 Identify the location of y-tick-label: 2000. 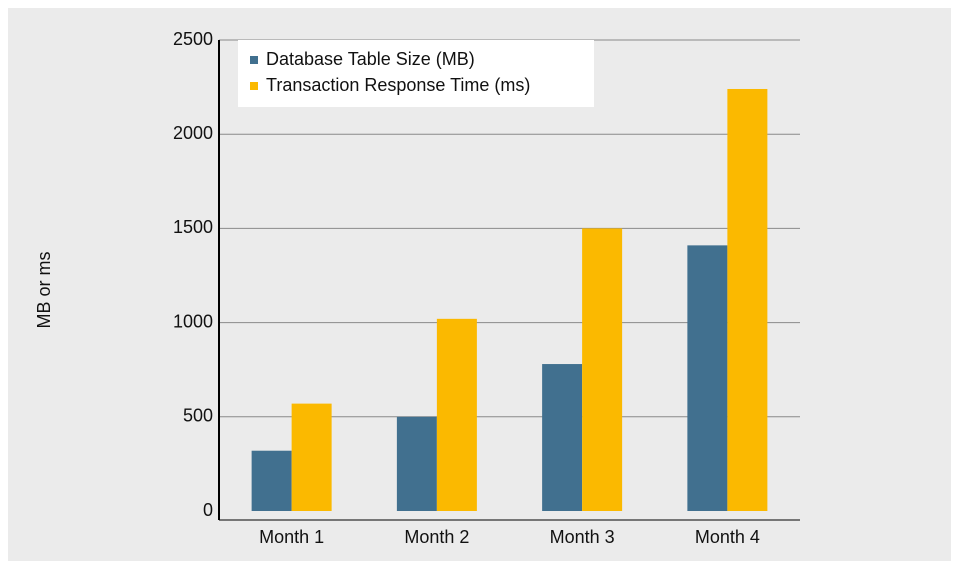
(193, 133).